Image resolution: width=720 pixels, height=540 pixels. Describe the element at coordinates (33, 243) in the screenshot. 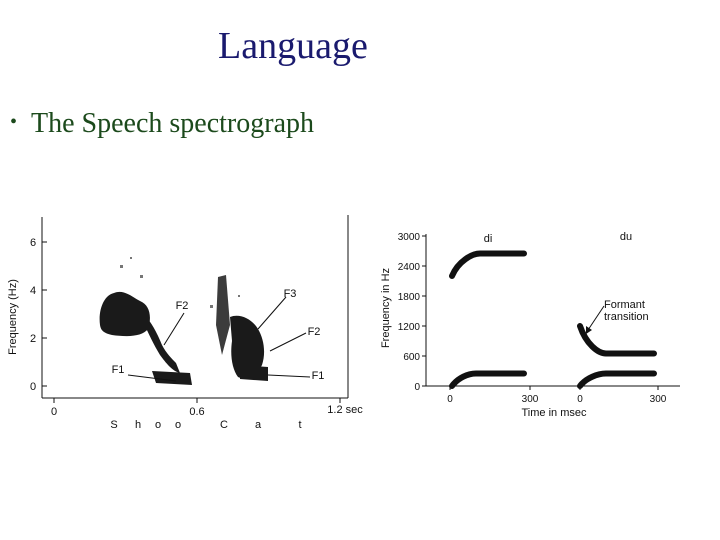

I see `spectrogram-ytick-6: 6` at that location.